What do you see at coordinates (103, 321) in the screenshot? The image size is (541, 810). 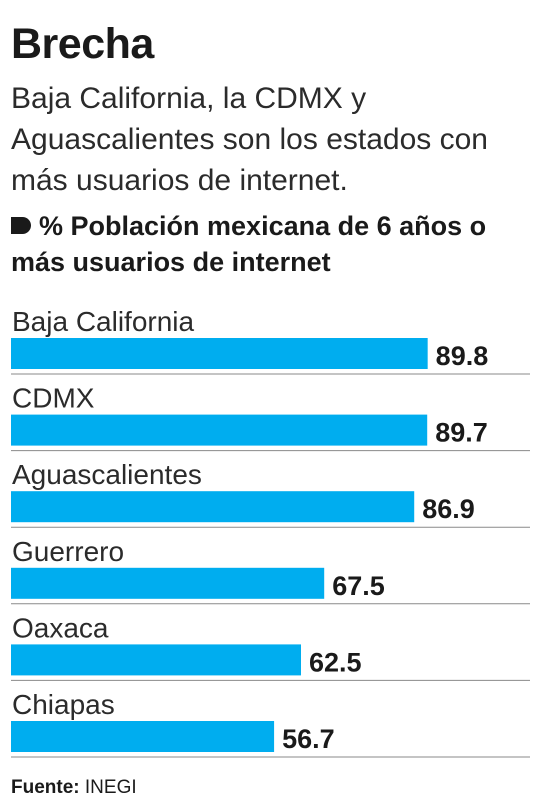 I see `category-label: Baja California` at bounding box center [103, 321].